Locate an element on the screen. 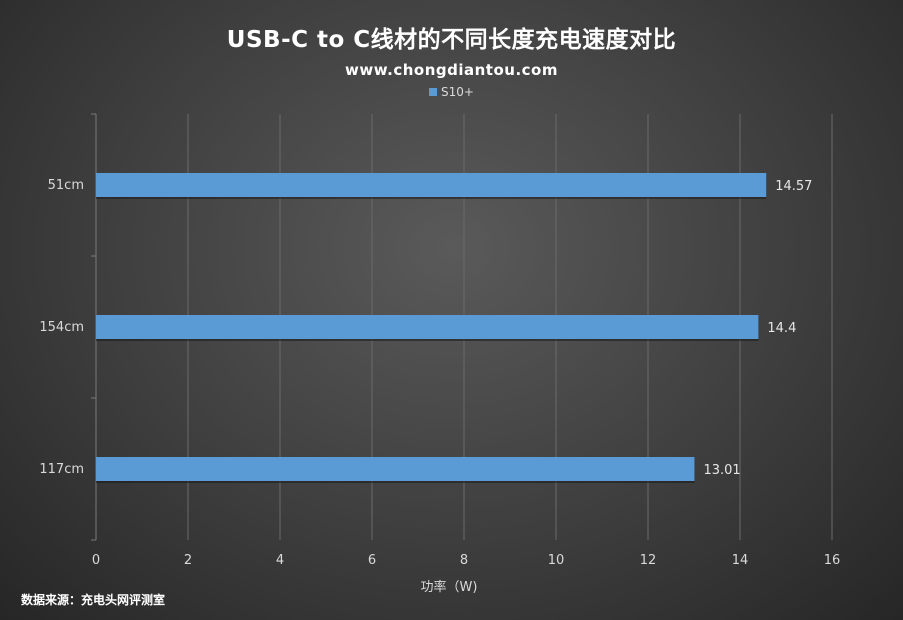 This screenshot has height=620, width=903. x-tick-label: 0 is located at coordinates (96, 560).